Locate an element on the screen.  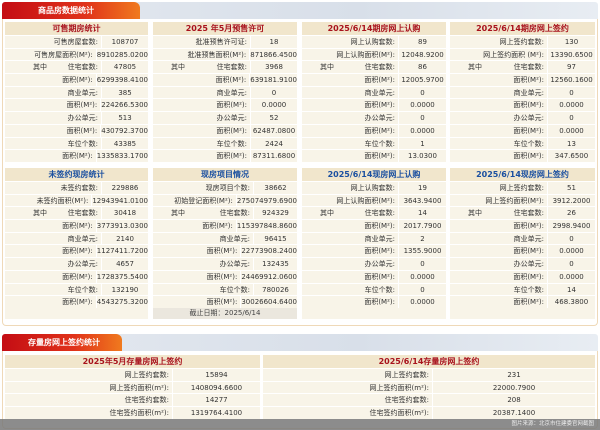
table-row: 网上认购套数: 19 is located at coordinates (374, 187).